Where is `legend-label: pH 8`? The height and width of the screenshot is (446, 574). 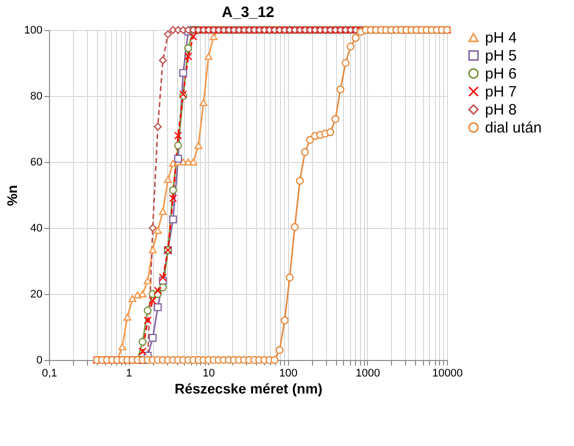 legend-label: pH 8 is located at coordinates (501, 110).